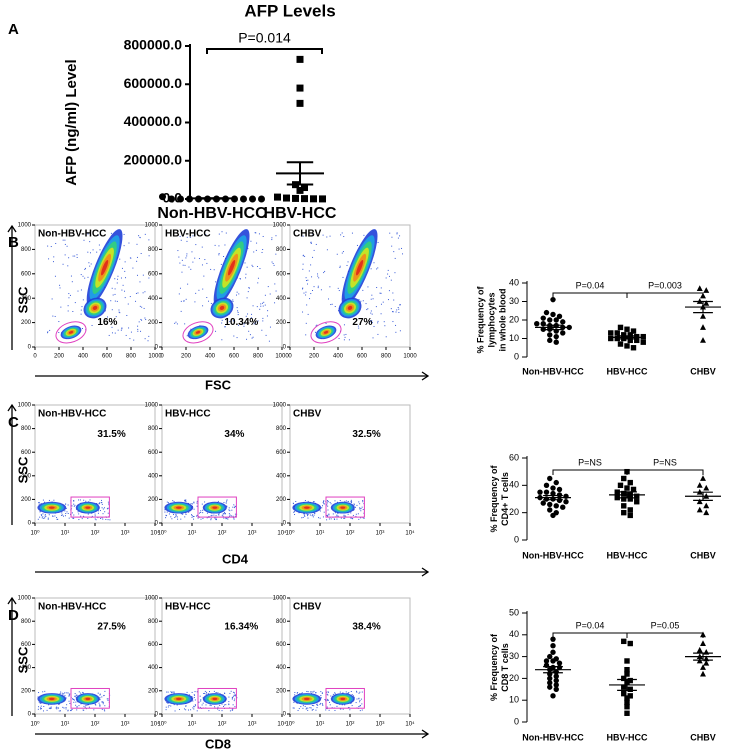 Image resolution: width=734 pixels, height=751 pixels. I want to click on gate, so click(198, 332).